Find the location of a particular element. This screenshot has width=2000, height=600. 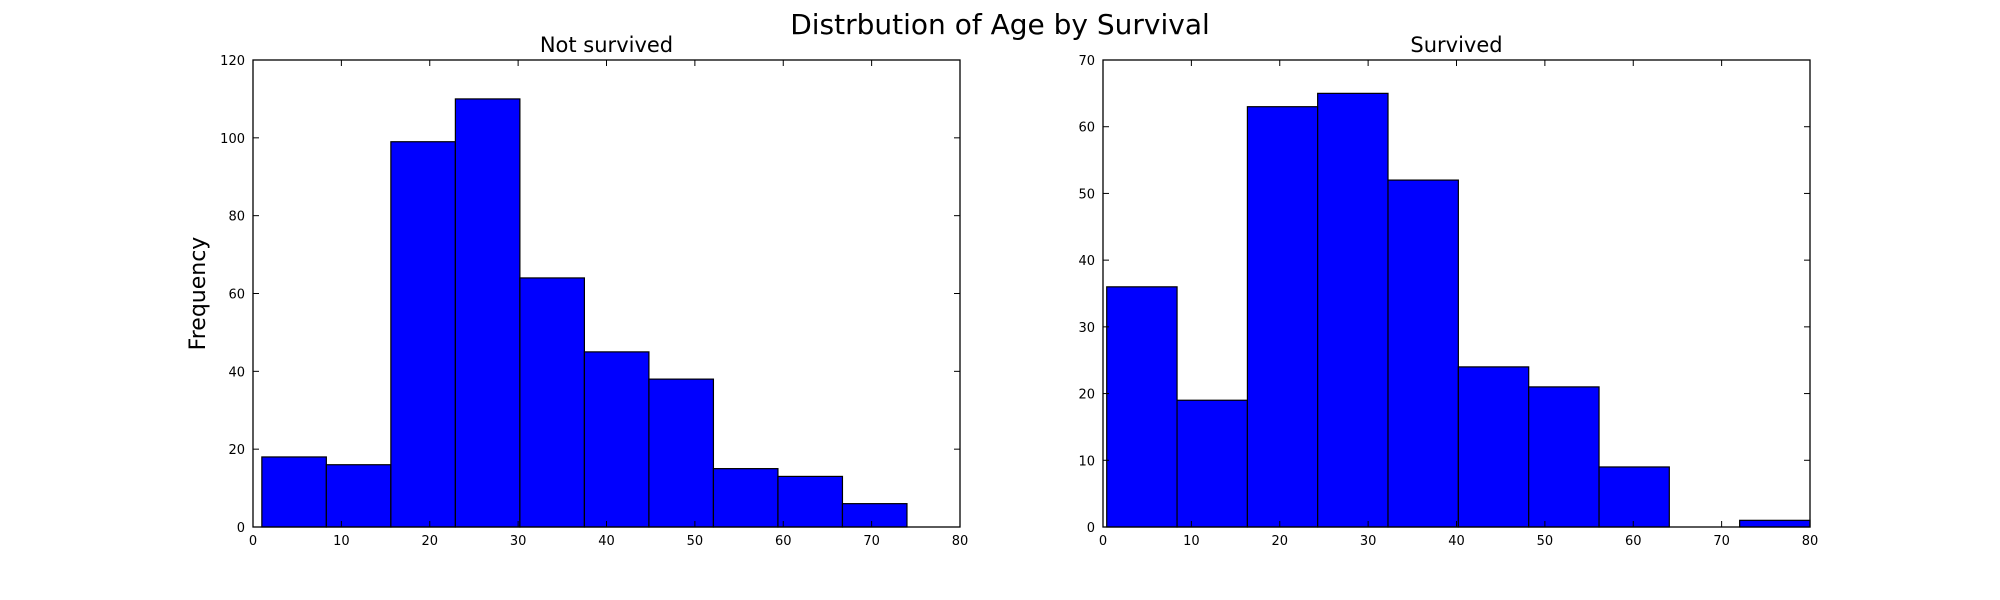

y-tick-label: 50 is located at coordinates (1086, 194).